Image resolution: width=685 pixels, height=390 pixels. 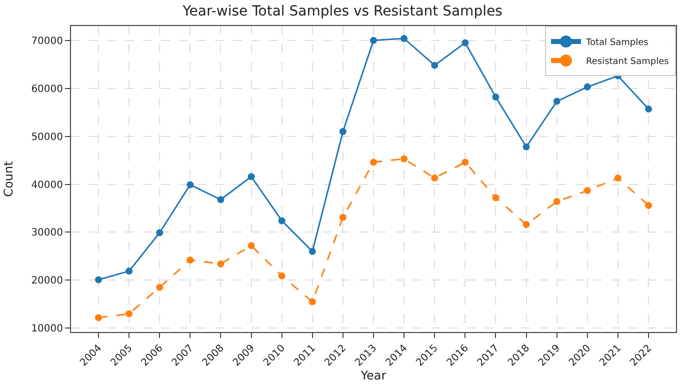 What do you see at coordinates (373, 375) in the screenshot?
I see `x-axis-title: Year` at bounding box center [373, 375].